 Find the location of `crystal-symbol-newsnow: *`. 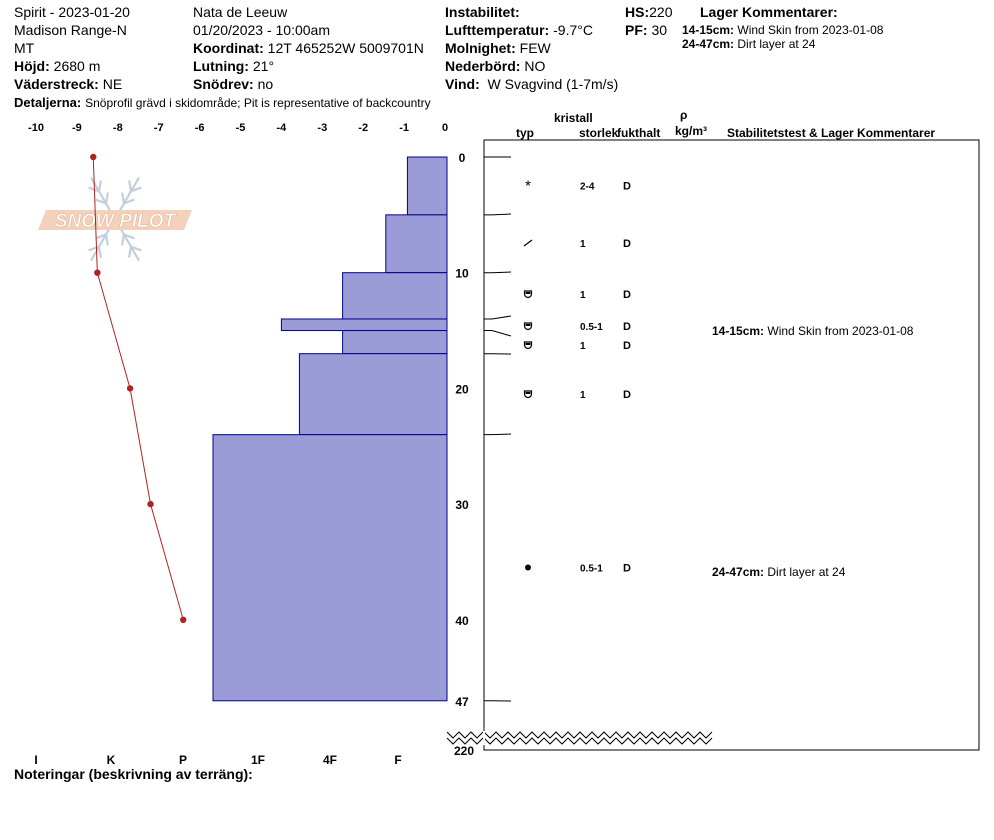

crystal-symbol-newsnow: * is located at coordinates (528, 186).